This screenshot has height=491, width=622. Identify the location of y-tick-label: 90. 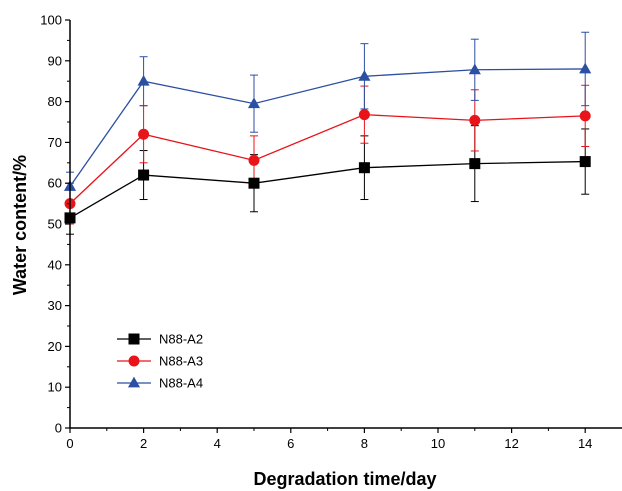
(55, 60).